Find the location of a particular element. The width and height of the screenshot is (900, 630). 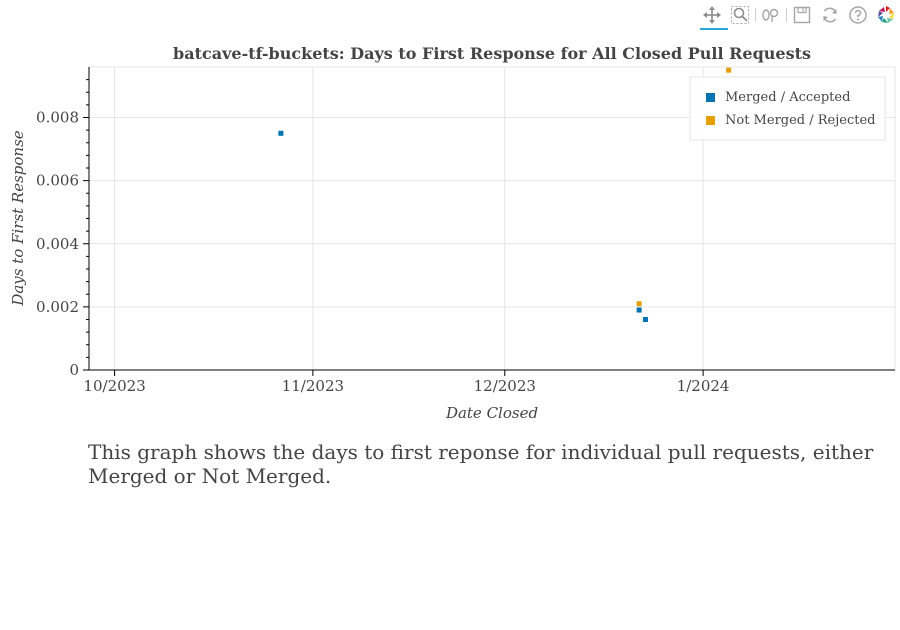

reset-tool is located at coordinates (830, 15).